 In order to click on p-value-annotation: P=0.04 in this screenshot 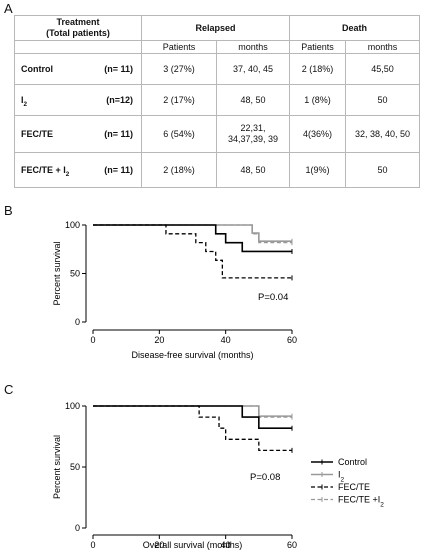, I will do `click(273, 297)`.